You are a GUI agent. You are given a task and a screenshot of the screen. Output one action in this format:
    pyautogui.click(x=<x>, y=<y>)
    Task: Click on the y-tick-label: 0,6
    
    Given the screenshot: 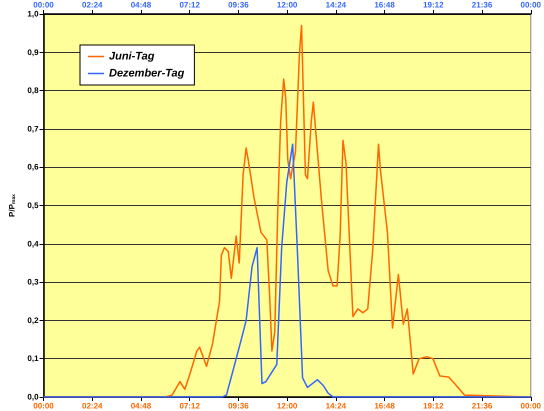 What is the action you would take?
    pyautogui.click(x=33, y=167)
    